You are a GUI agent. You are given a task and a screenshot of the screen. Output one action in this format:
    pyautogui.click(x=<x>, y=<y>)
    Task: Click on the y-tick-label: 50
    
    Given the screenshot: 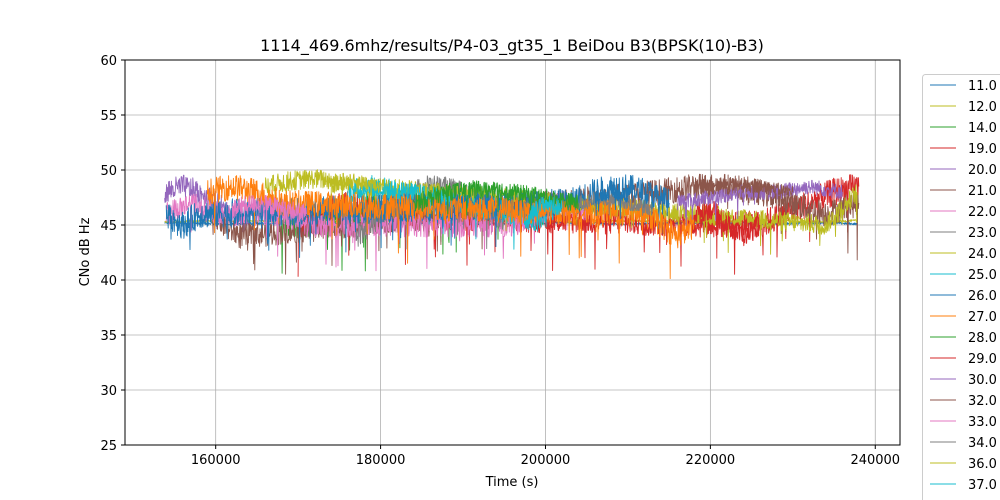 What is the action you would take?
    pyautogui.click(x=108, y=171)
    